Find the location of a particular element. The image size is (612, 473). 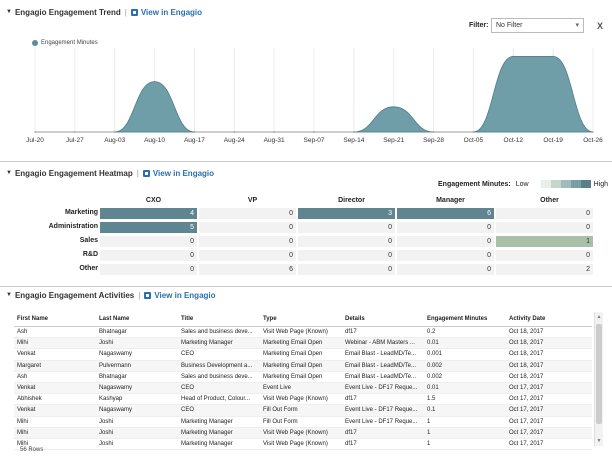

table-cell: Venkat is located at coordinates (55, 410).